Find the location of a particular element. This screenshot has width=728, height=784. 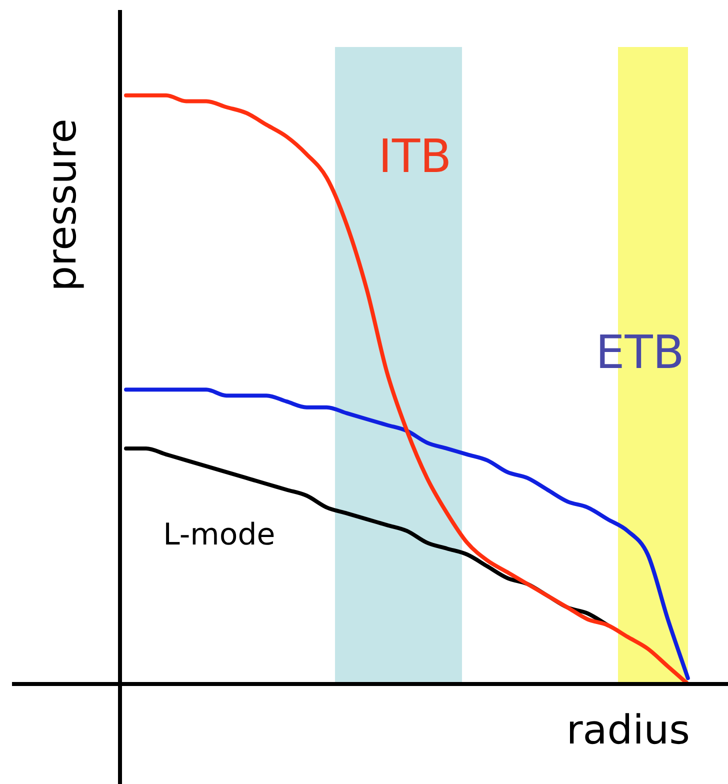

x-axis-title: radius is located at coordinates (628, 730).